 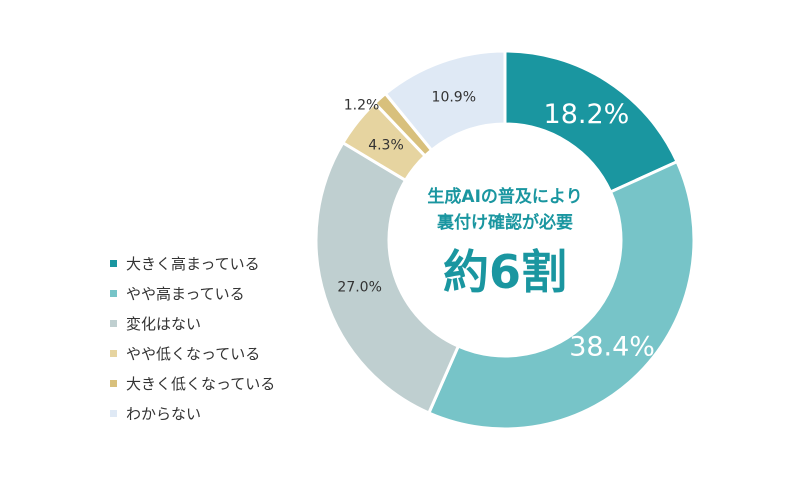 What do you see at coordinates (386, 146) in the screenshot?
I see `slice-value-label-4: 4.3%` at bounding box center [386, 146].